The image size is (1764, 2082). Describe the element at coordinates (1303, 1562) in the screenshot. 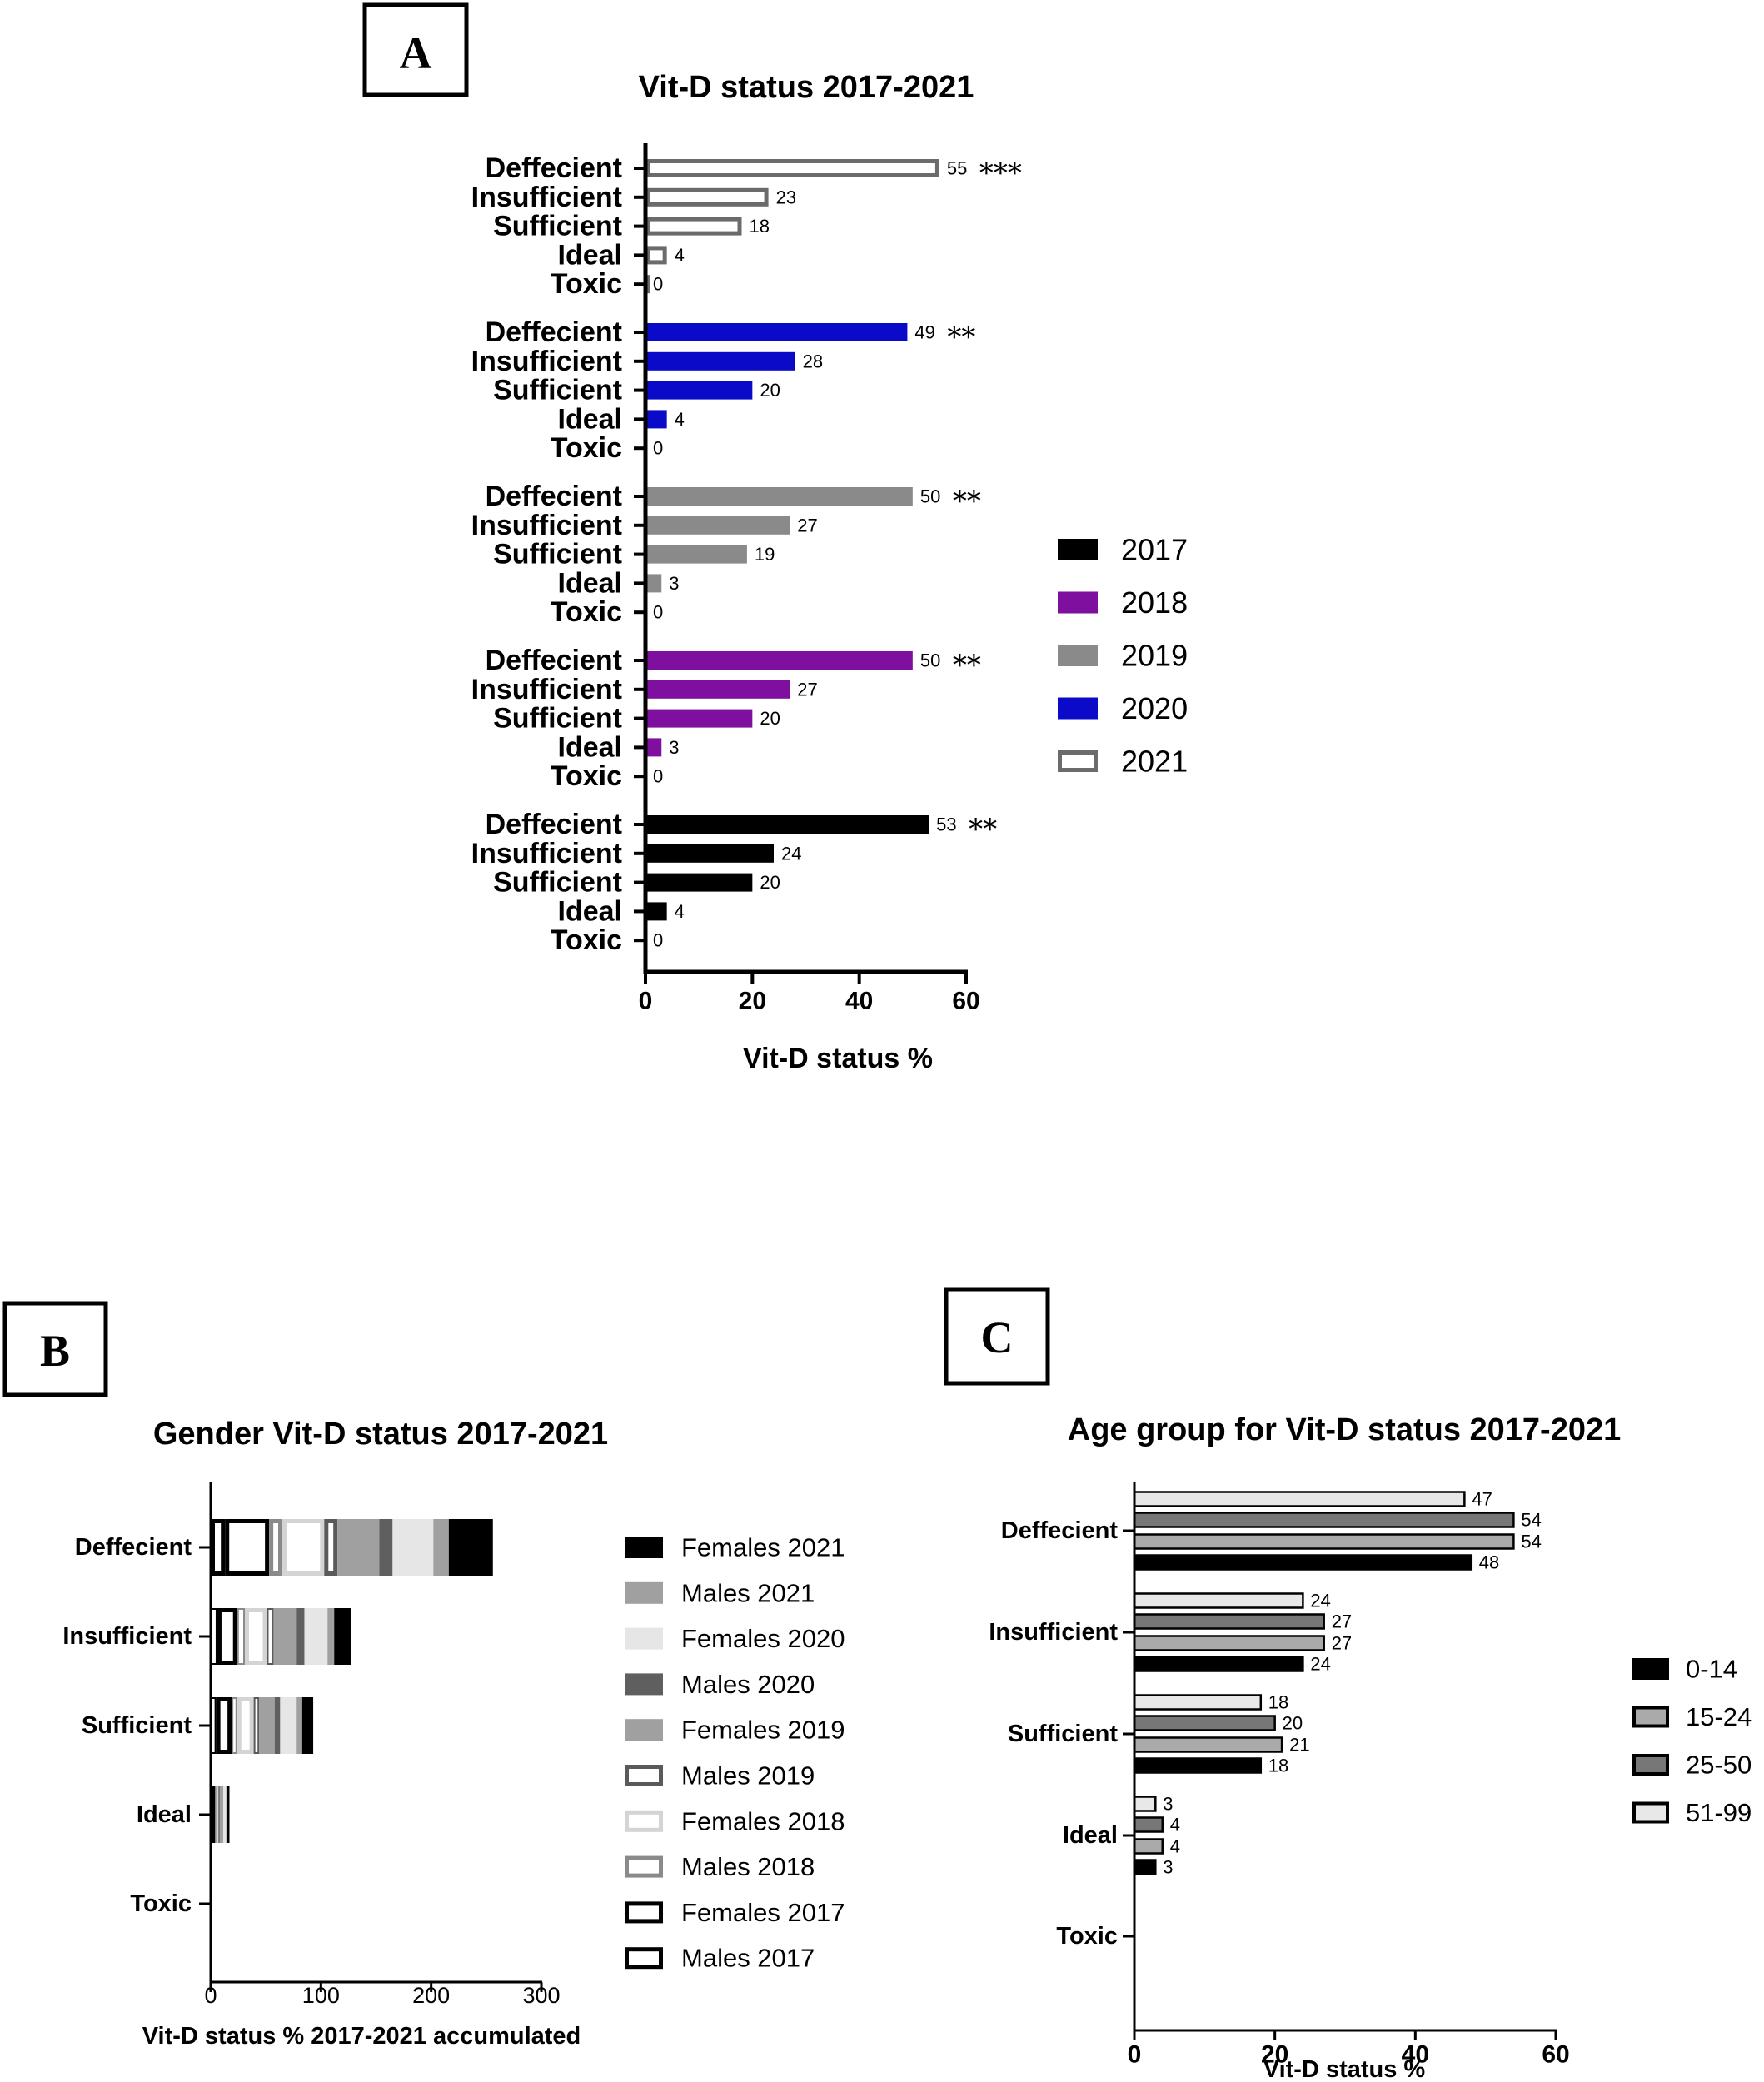

I see `panel-c-bar-0-14-deffecient` at that location.